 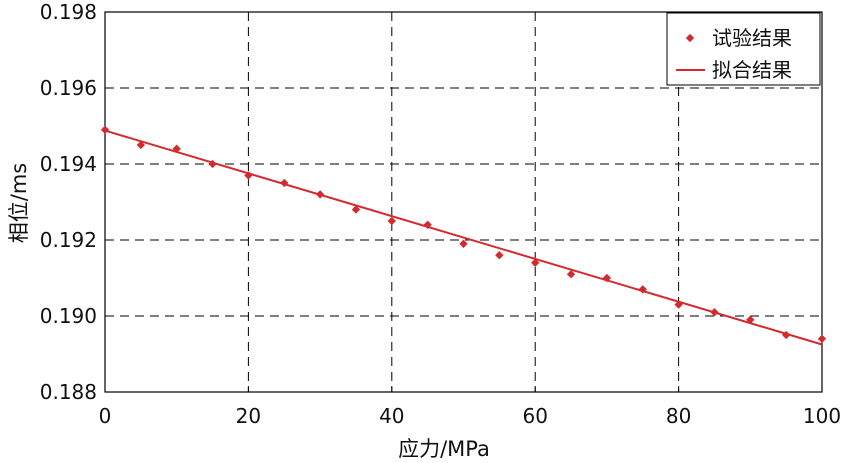 I want to click on legend: 试验结果 拟合结果, so click(x=743, y=49).